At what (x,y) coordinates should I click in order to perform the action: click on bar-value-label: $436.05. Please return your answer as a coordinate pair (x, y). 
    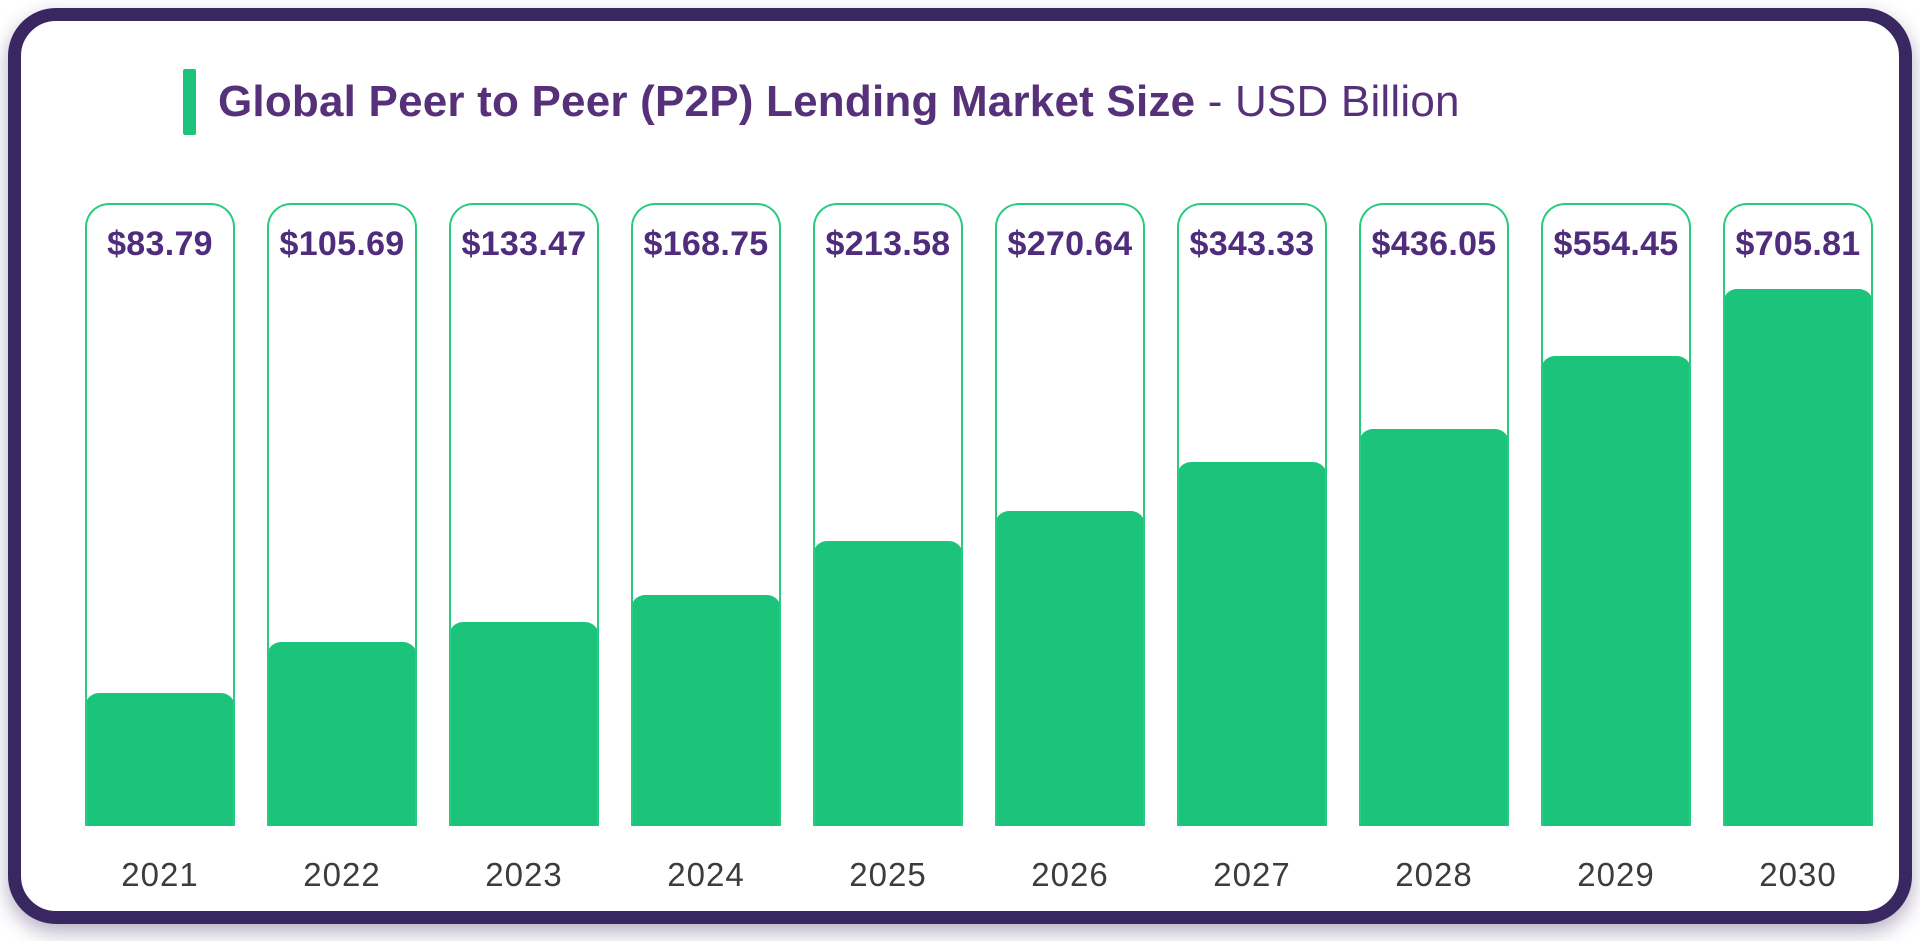
    Looking at the image, I should click on (1434, 244).